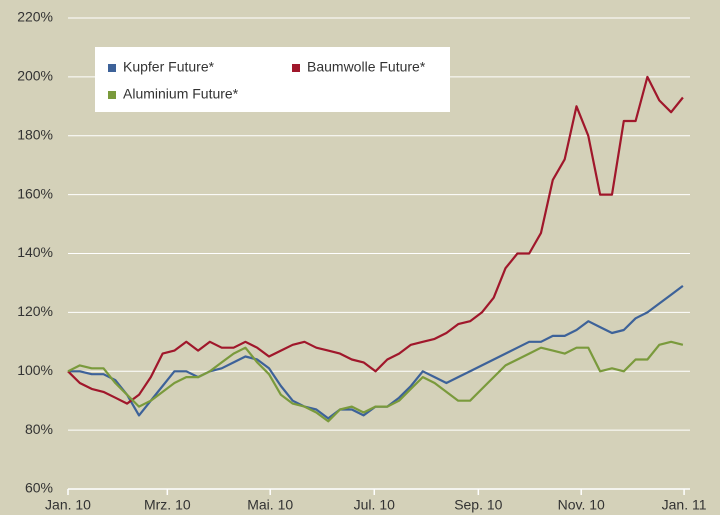  Describe the element at coordinates (35, 17) in the screenshot. I see `y-tick-label: 220%` at that location.